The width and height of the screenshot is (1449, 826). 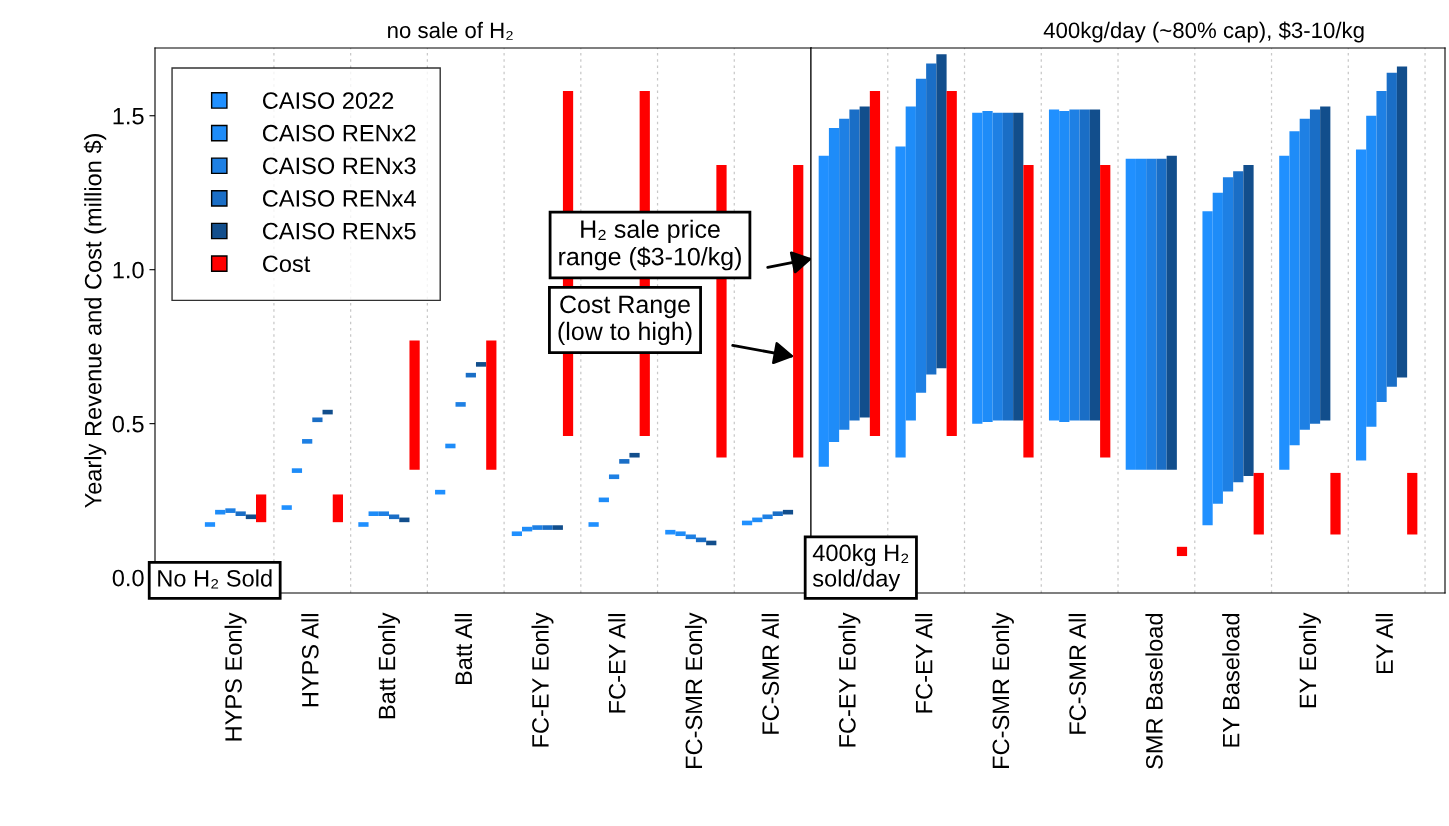 What do you see at coordinates (339, 198) in the screenshot?
I see `legend-label: CAISO RENx4` at bounding box center [339, 198].